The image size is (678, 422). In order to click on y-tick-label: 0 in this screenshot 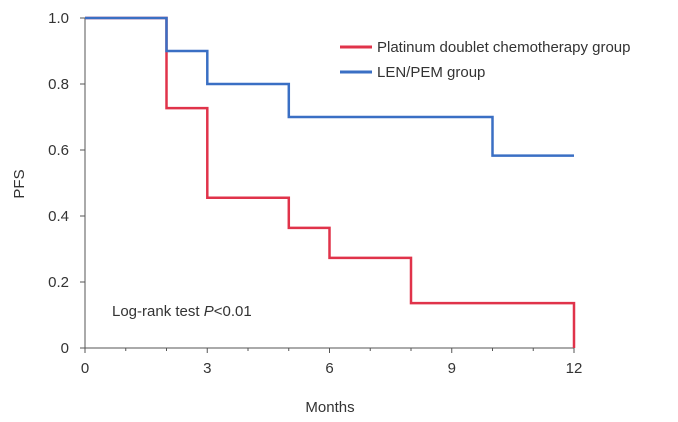, I will do `click(65, 348)`.